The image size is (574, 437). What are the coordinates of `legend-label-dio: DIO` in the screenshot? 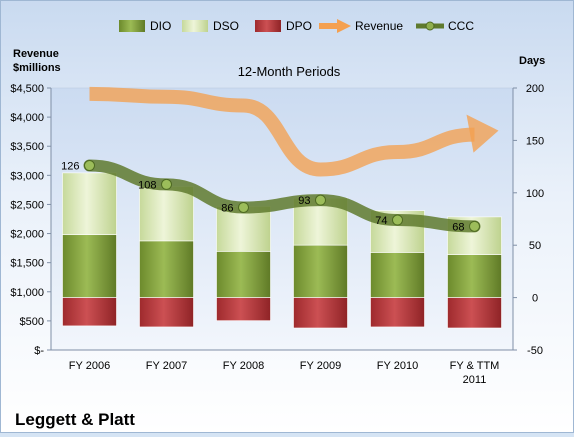 It's located at (160, 26).